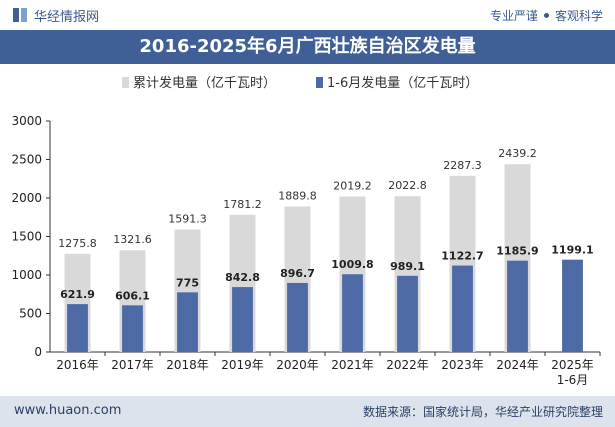 This screenshot has height=427, width=615. I want to click on x-tick-label: 2017年, so click(132, 365).